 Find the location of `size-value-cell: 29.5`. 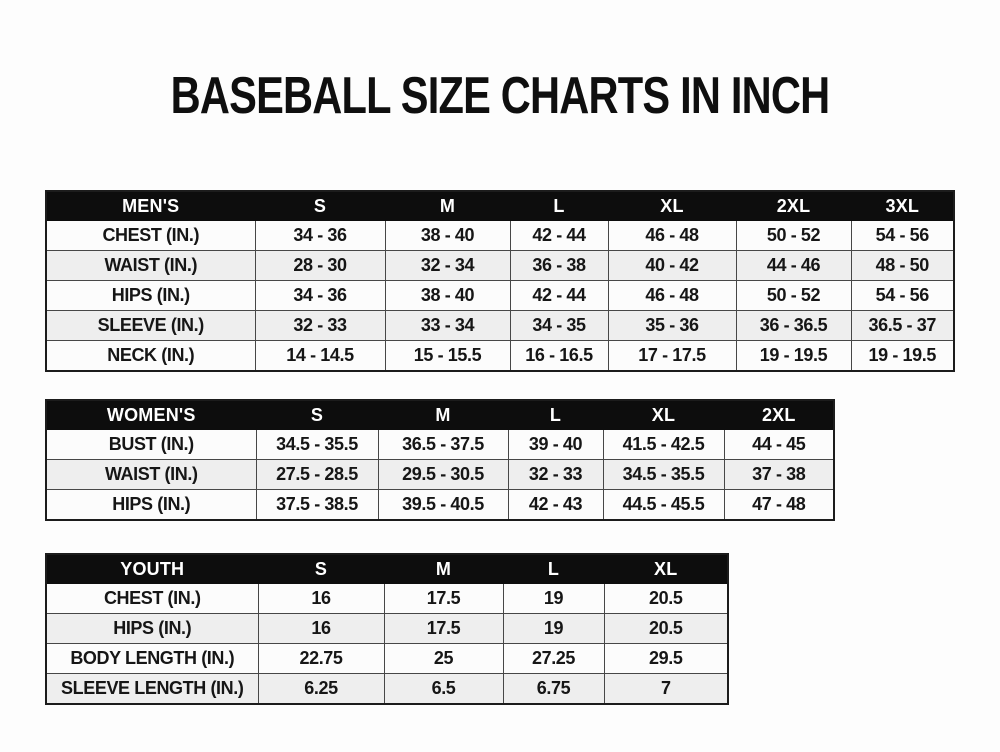

size-value-cell: 29.5 is located at coordinates (666, 658).